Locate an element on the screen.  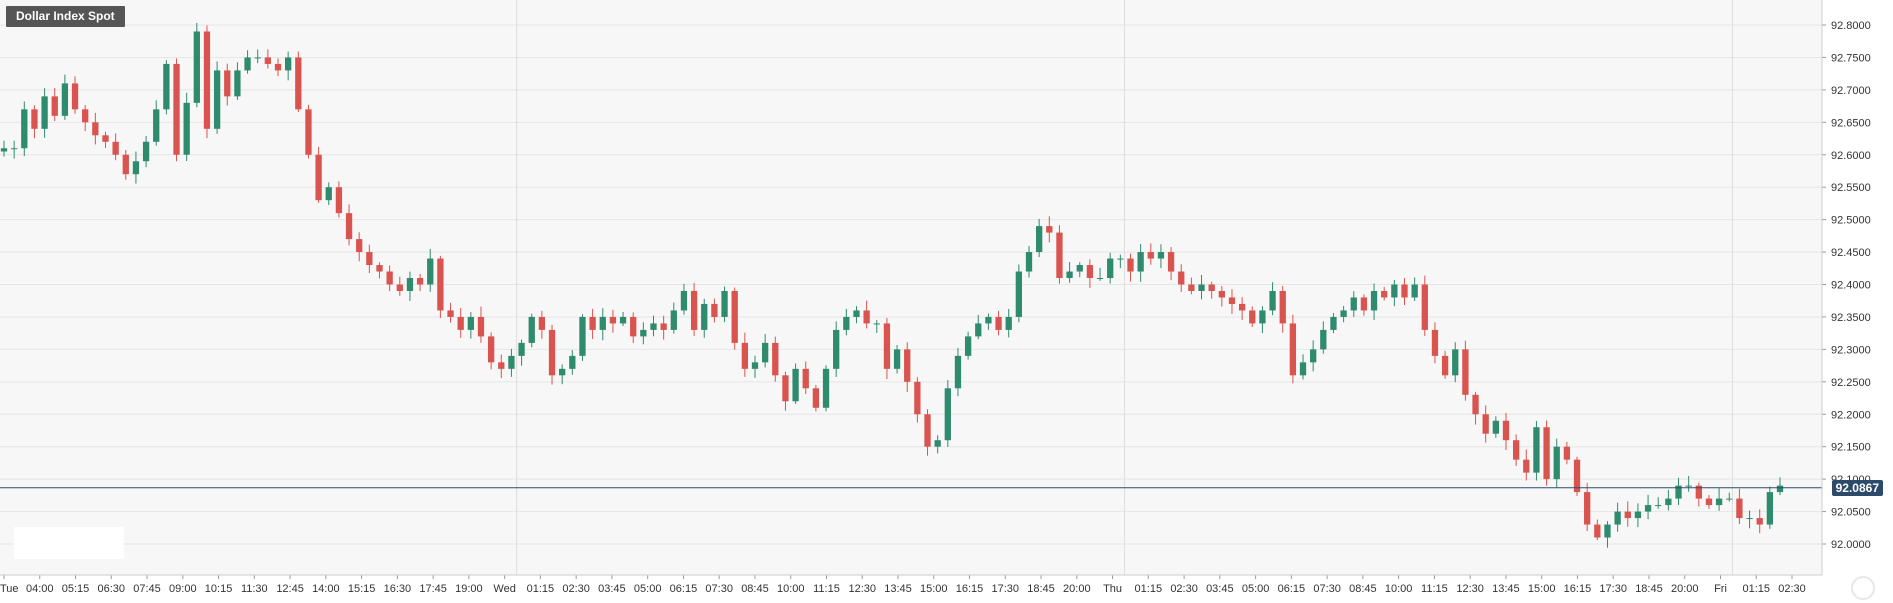
x-tick-label: 15:00 is located at coordinates (1542, 589).